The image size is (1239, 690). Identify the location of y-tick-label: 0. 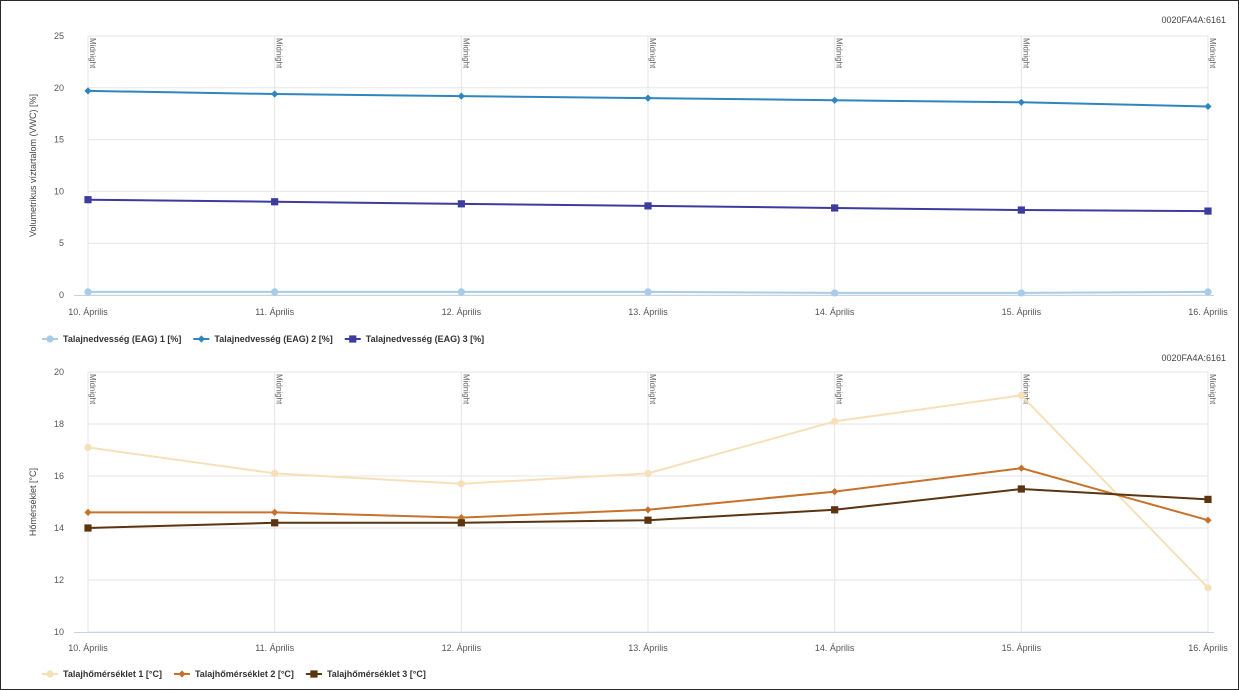
(61, 295).